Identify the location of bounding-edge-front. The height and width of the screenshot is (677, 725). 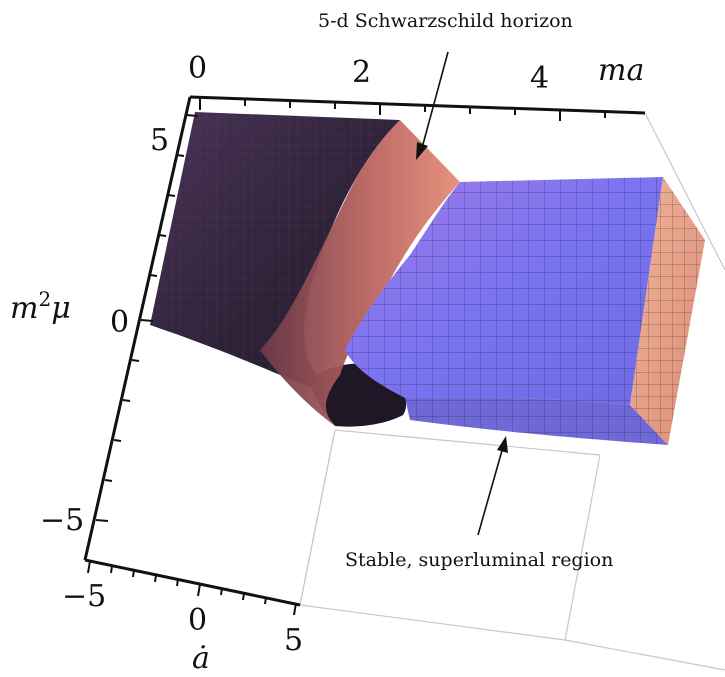
(317, 517).